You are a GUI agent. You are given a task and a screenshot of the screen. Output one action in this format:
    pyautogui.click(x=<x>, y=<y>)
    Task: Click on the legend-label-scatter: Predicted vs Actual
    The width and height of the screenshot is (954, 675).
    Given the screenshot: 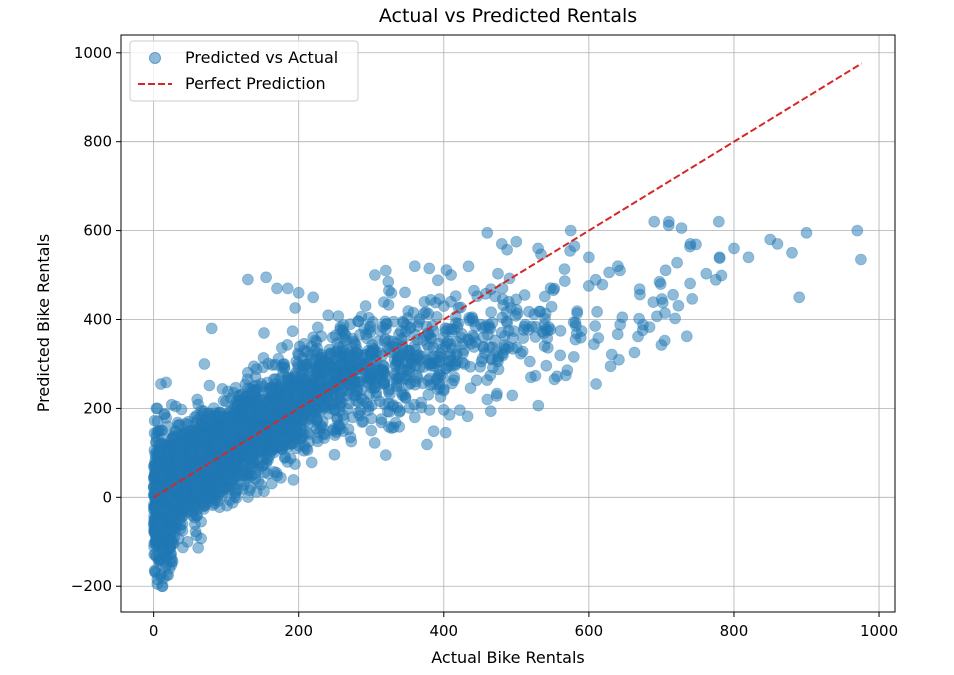 What is the action you would take?
    pyautogui.click(x=261, y=57)
    